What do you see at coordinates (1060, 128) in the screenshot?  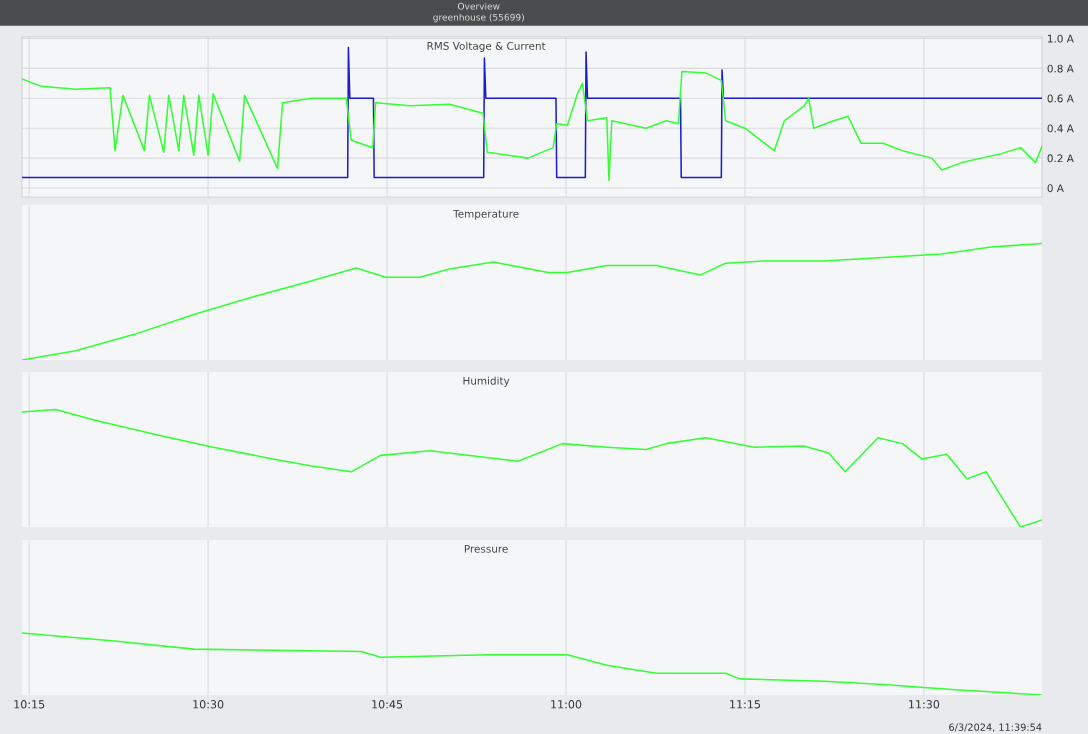 I see `y-tick-label: 0.4 A` at bounding box center [1060, 128].